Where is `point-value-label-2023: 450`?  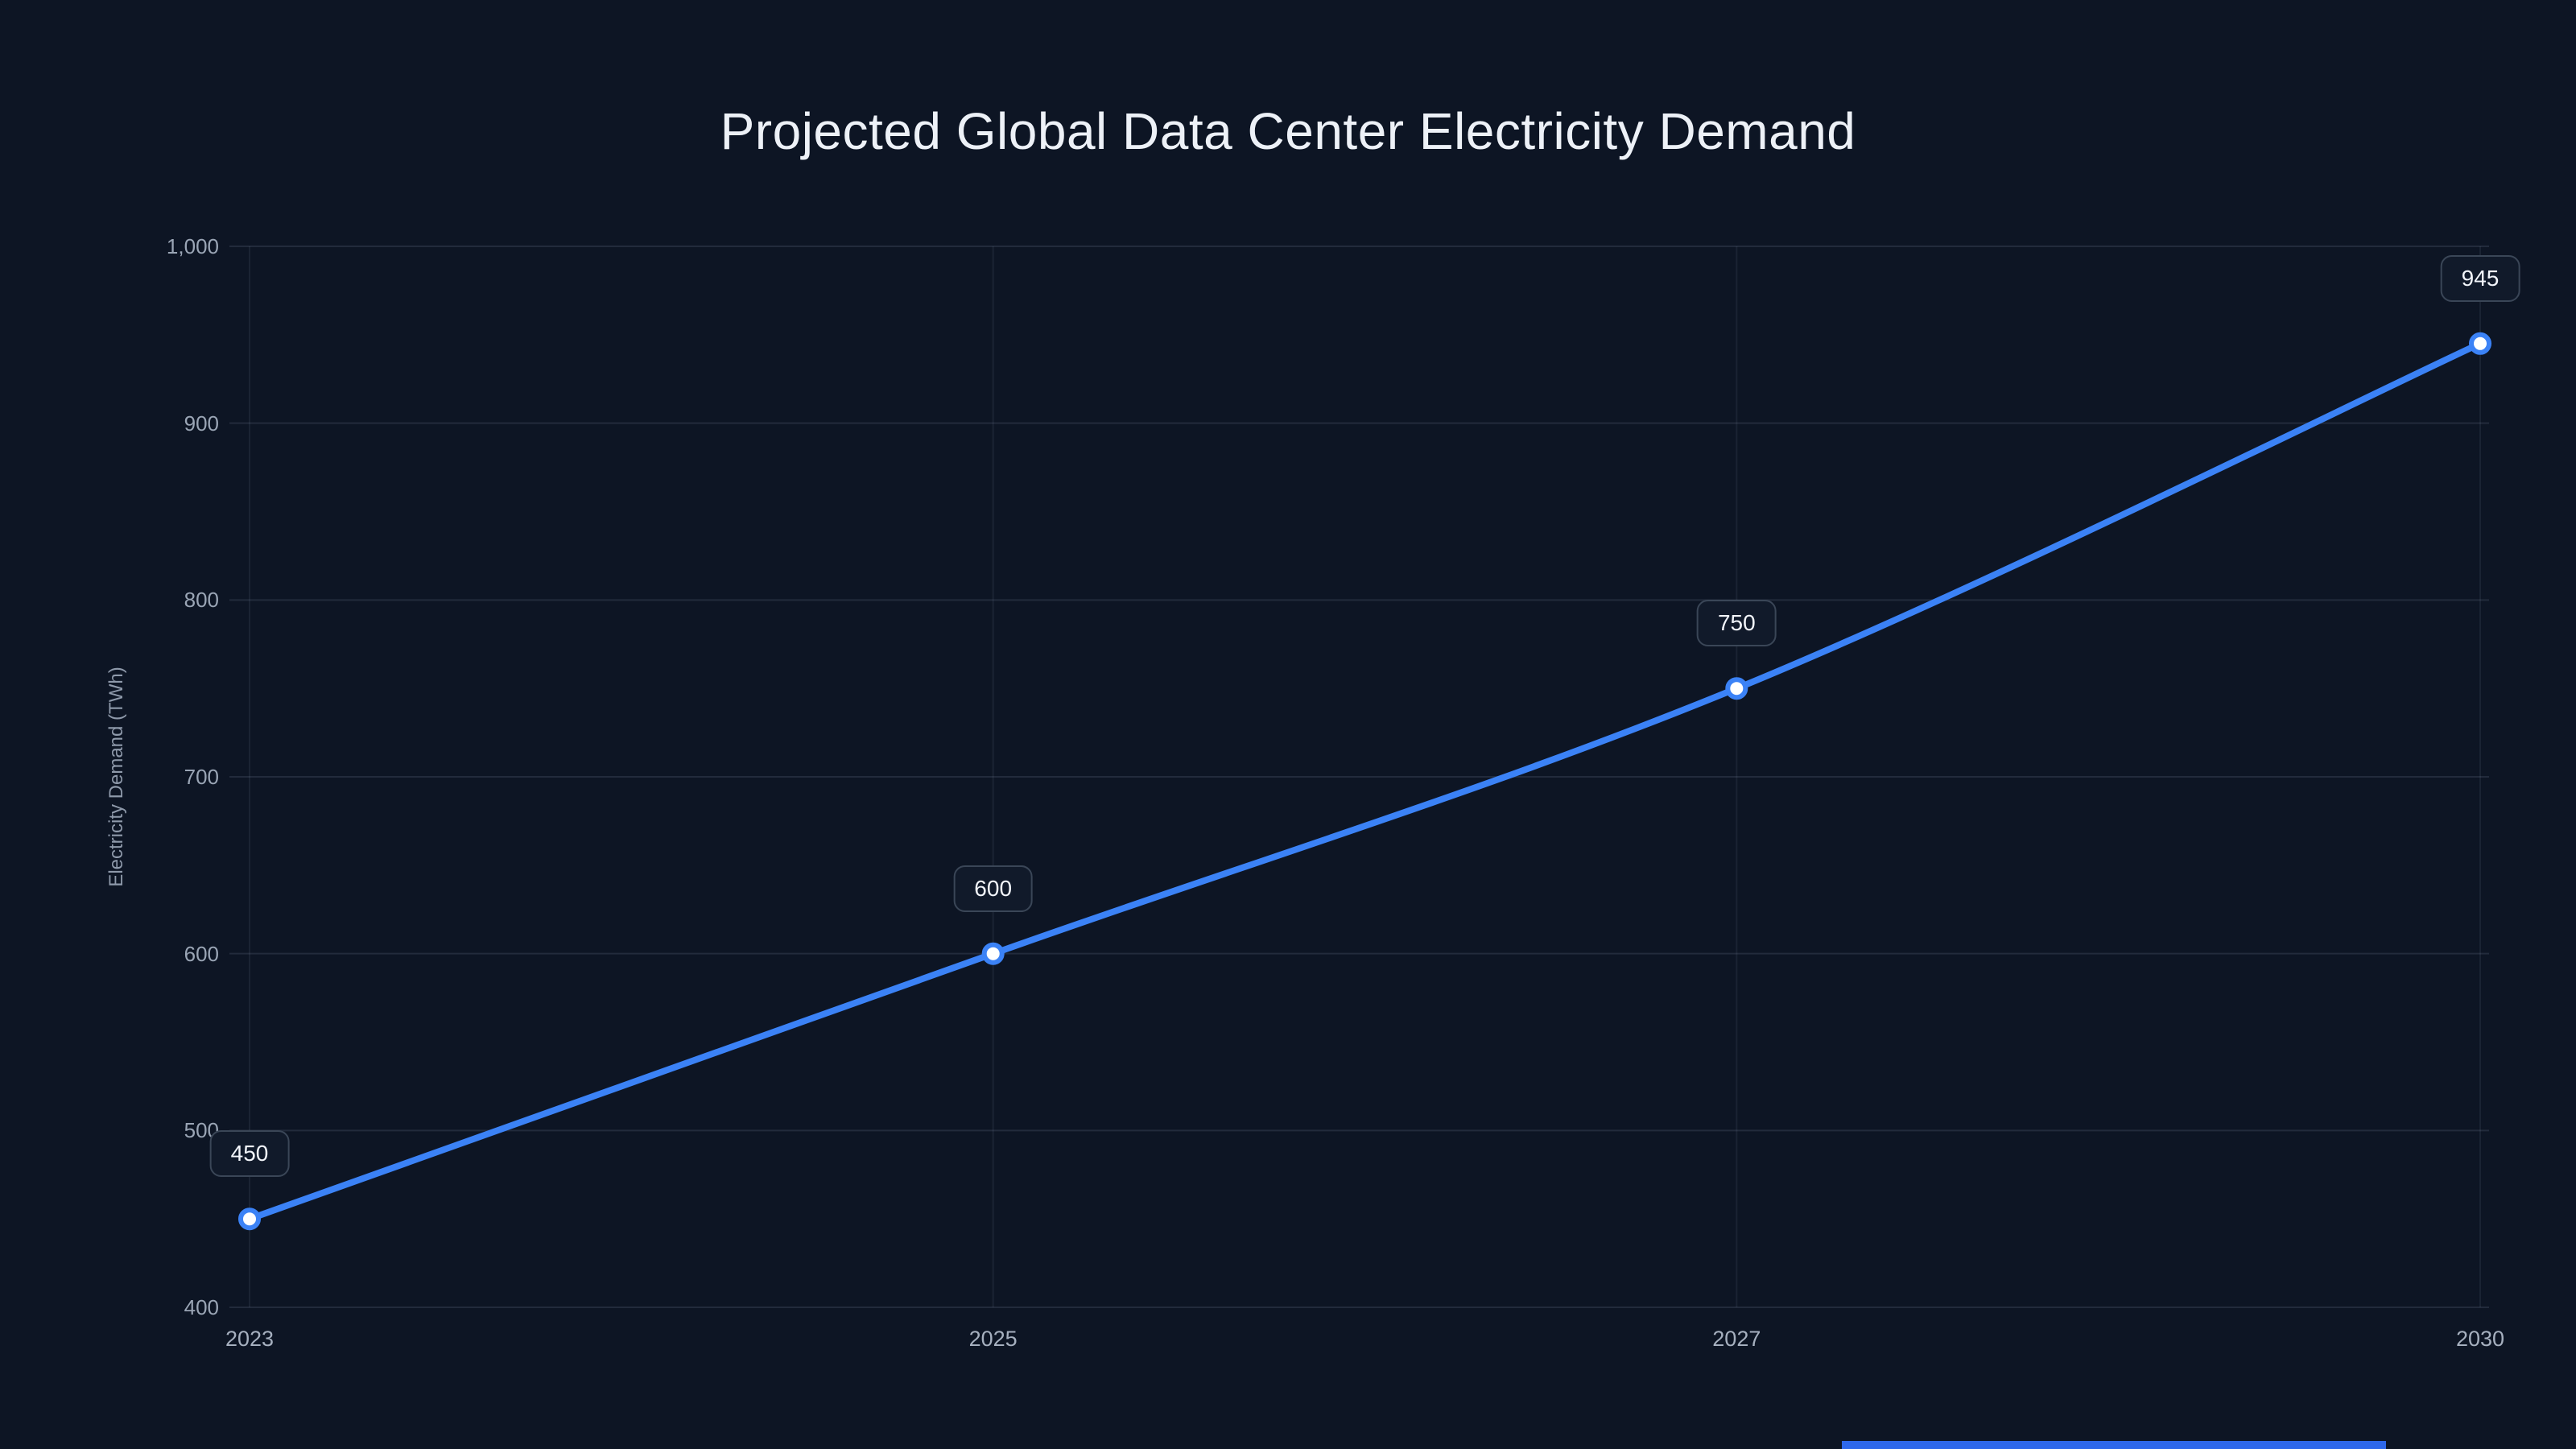
point-value-label-2023: 450 is located at coordinates (249, 1154).